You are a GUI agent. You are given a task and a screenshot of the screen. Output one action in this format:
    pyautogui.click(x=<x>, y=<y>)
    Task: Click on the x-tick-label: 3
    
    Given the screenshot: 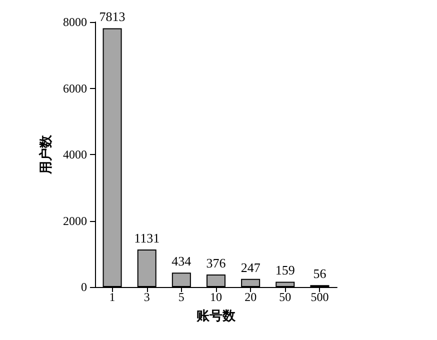 What is the action you would take?
    pyautogui.click(x=147, y=297)
    